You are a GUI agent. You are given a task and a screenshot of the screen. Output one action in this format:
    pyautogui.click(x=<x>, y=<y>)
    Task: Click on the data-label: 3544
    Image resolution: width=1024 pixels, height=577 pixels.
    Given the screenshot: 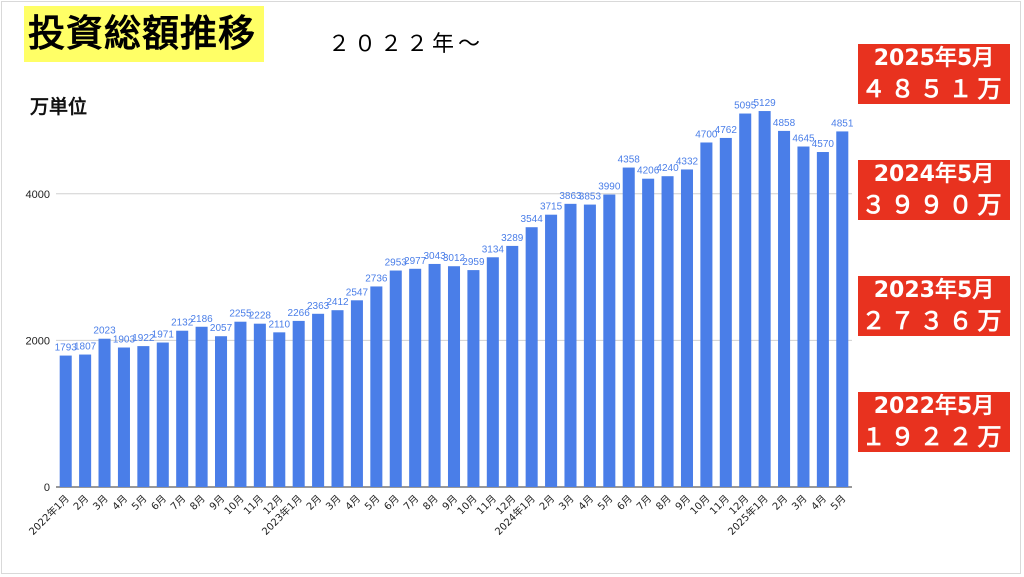 What is the action you would take?
    pyautogui.click(x=532, y=219)
    